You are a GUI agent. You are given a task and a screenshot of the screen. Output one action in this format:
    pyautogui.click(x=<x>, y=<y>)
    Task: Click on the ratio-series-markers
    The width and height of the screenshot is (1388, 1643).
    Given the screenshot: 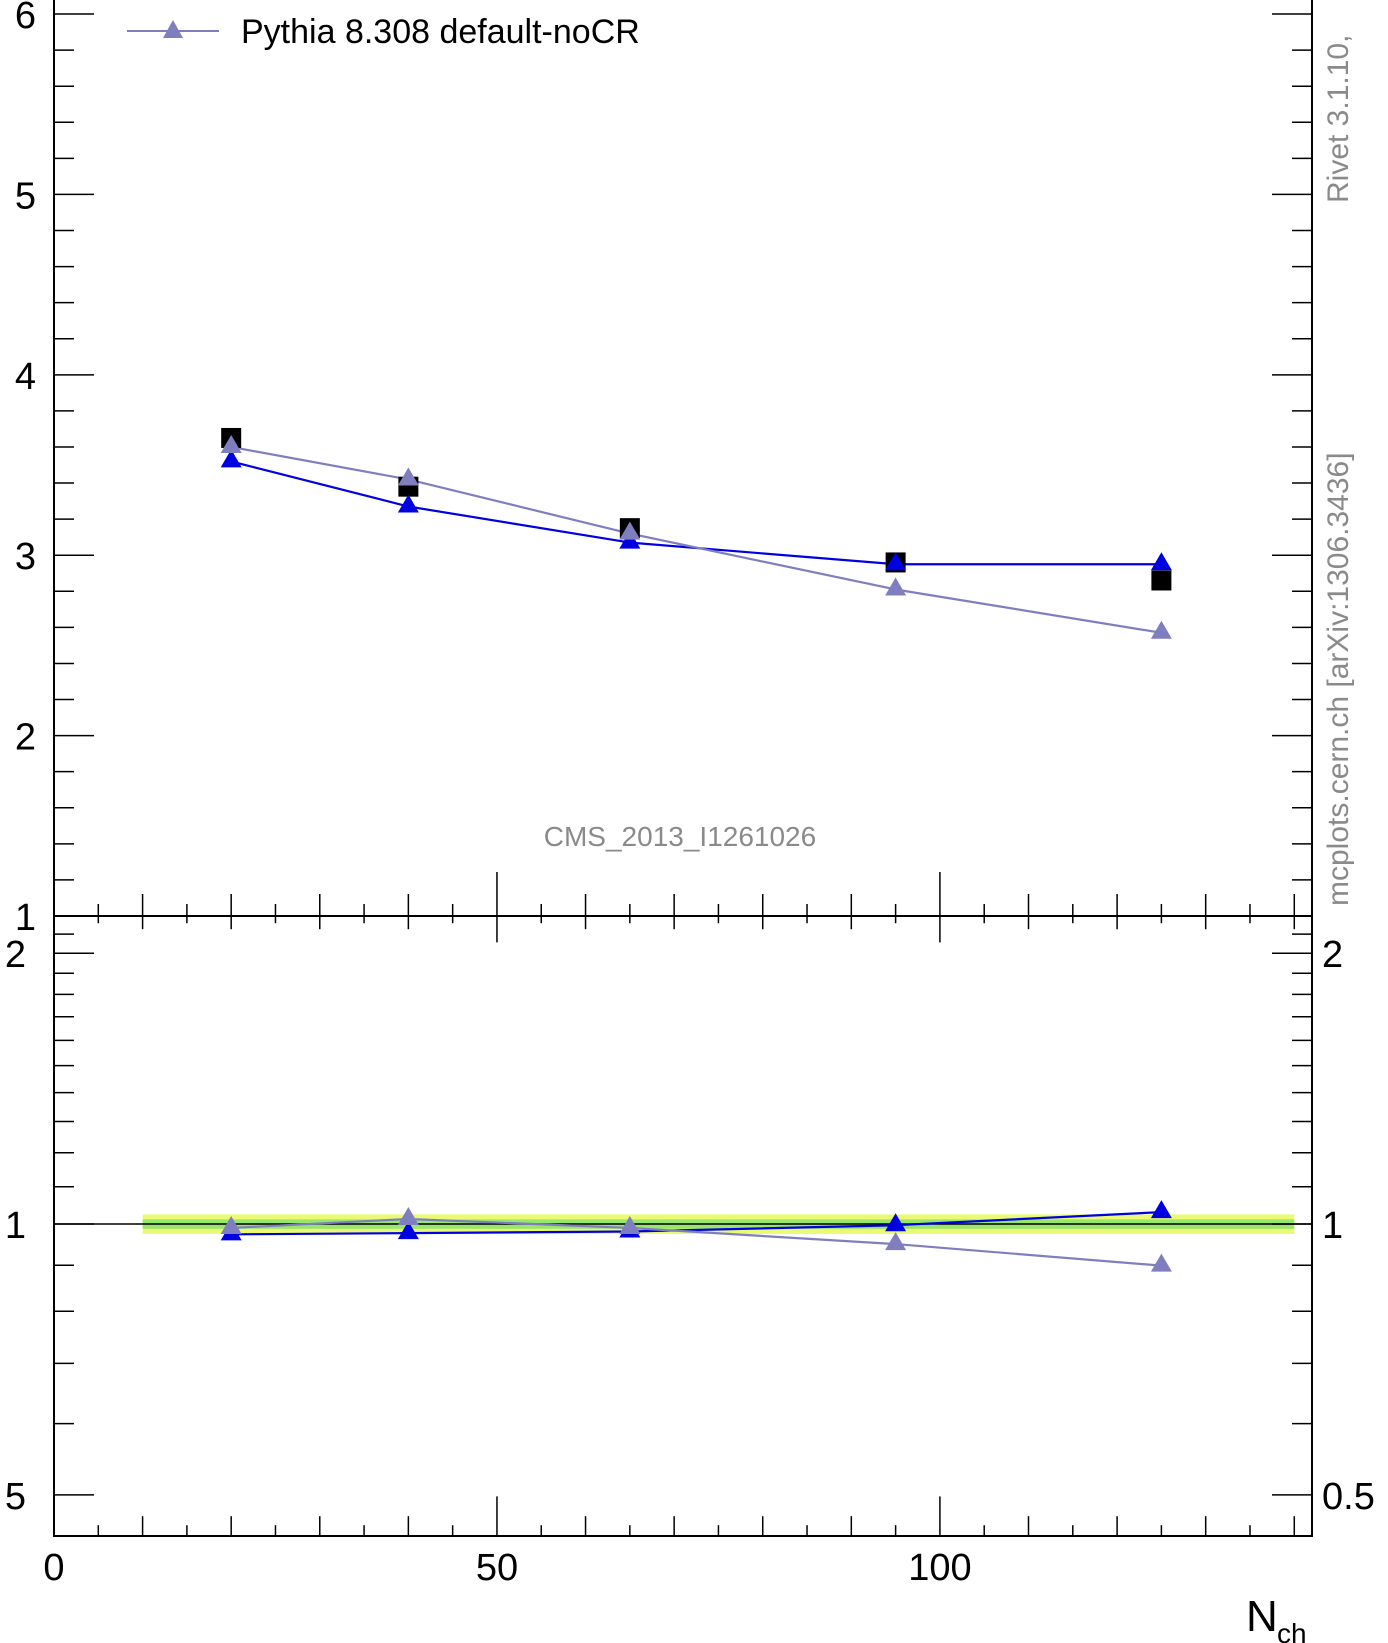 What is the action you would take?
    pyautogui.click(x=696, y=1236)
    